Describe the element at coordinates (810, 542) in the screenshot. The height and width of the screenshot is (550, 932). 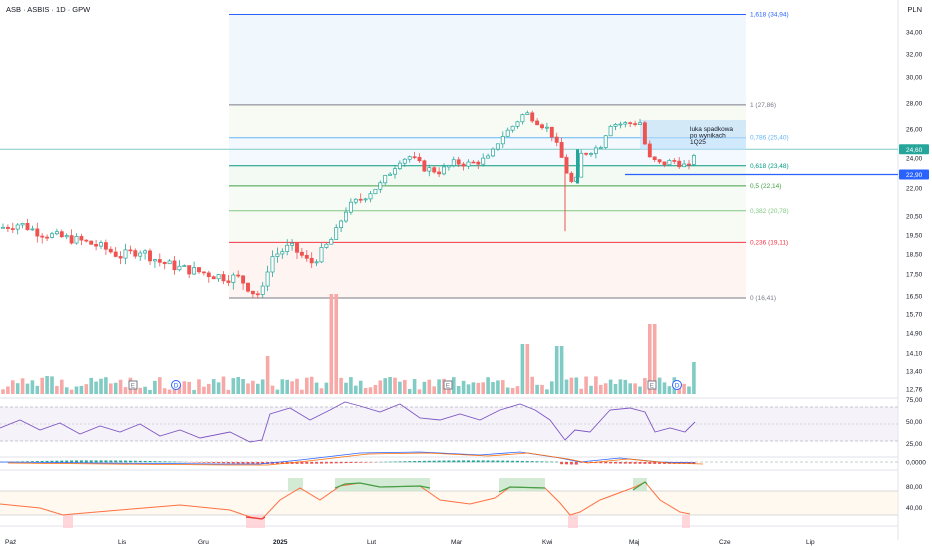
I see `time-tick-label: Lip` at that location.